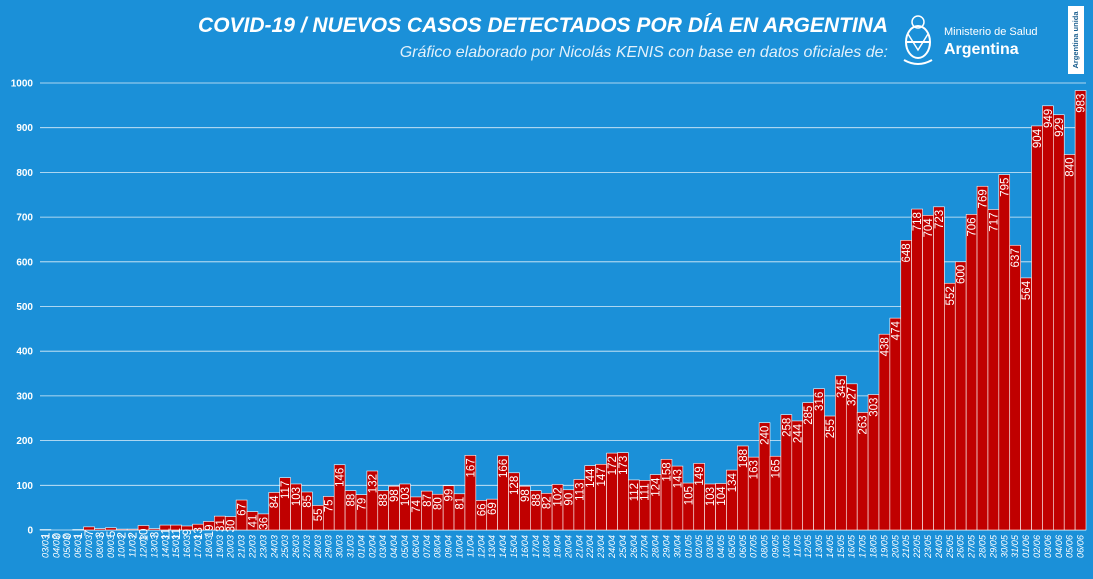 The width and height of the screenshot is (1093, 579). Describe the element at coordinates (22, 308) in the screenshot. I see `y-axis: 0 100 200 300 400 500 600 700 800 900 1000` at that location.